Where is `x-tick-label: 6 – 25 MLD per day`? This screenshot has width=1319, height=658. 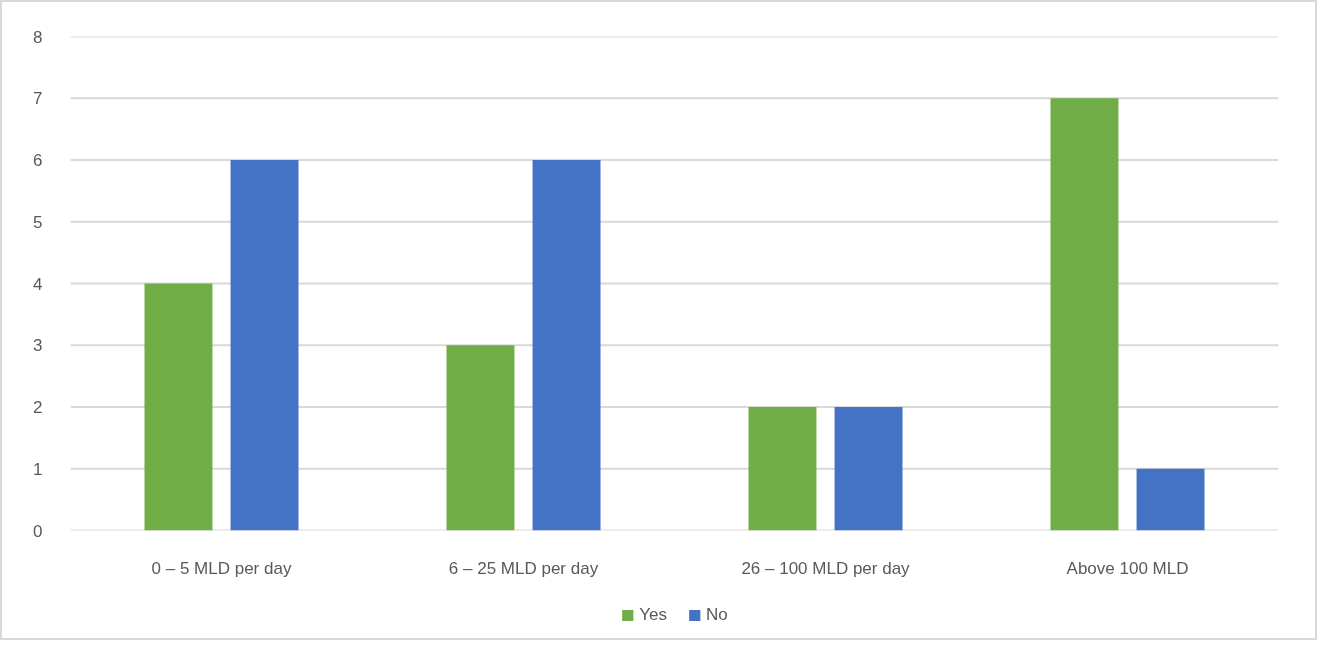 x-tick-label: 6 – 25 MLD per day is located at coordinates (523, 568).